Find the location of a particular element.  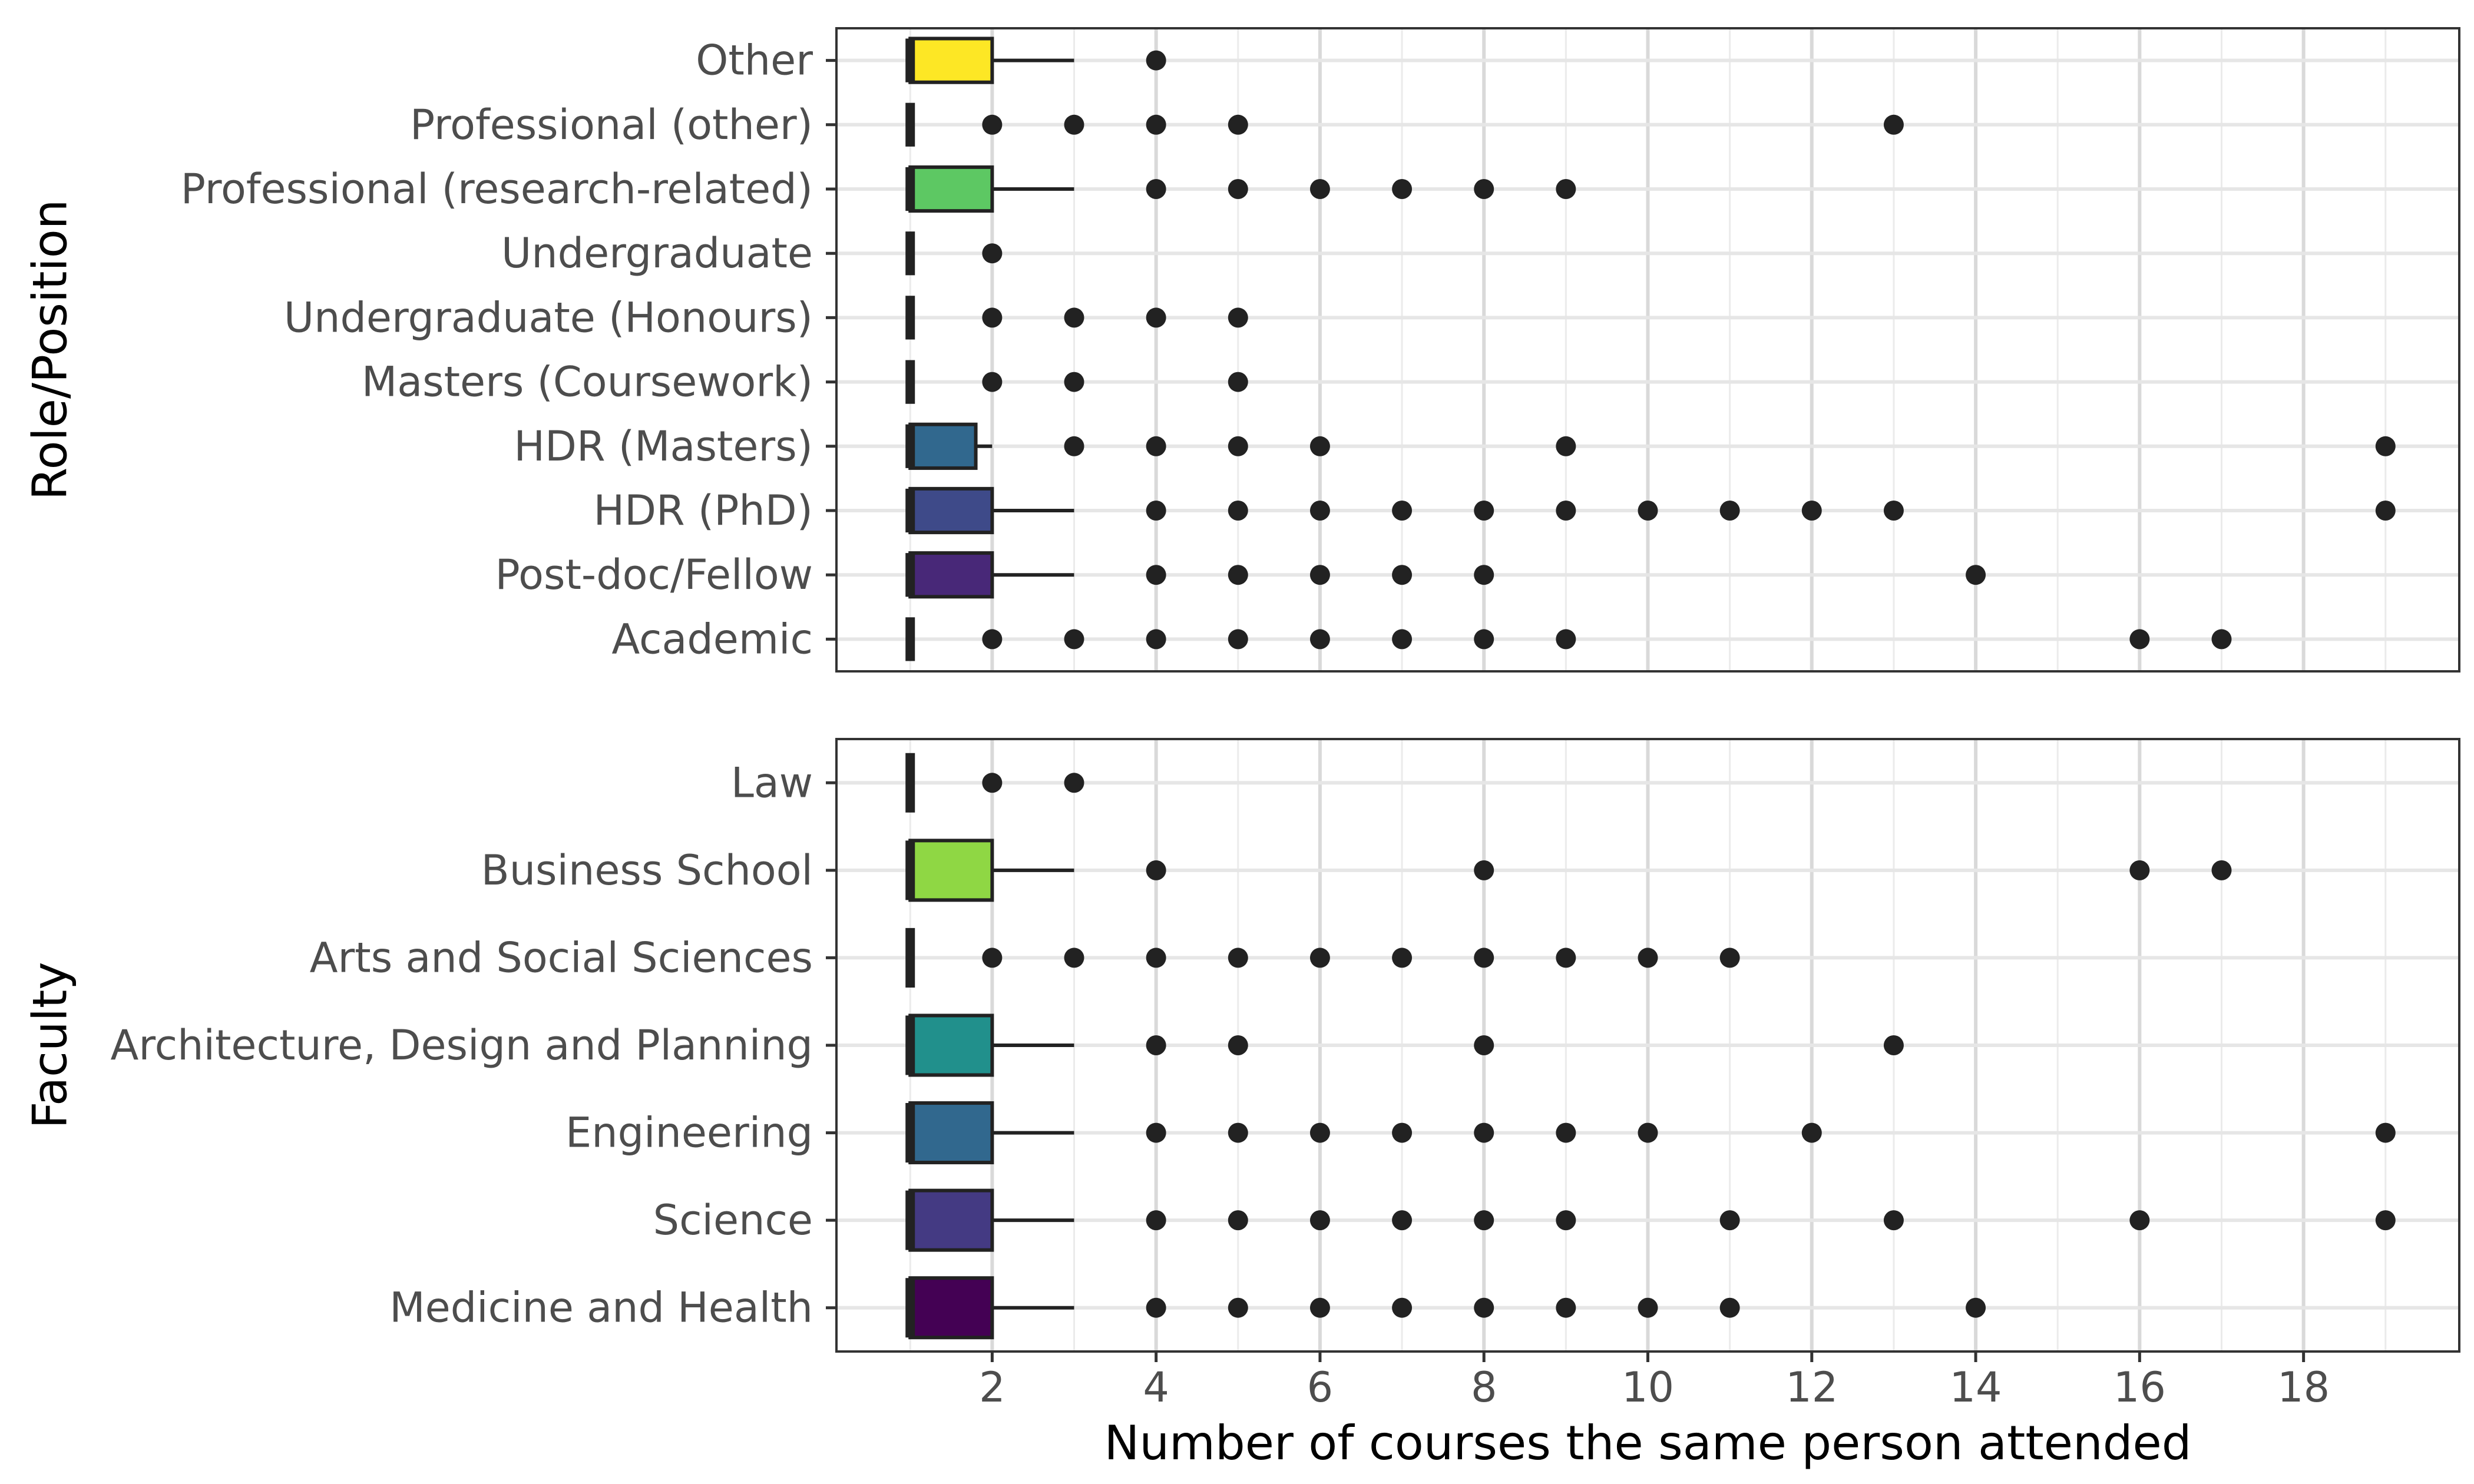

box-hdr-masters is located at coordinates (1650, 446).